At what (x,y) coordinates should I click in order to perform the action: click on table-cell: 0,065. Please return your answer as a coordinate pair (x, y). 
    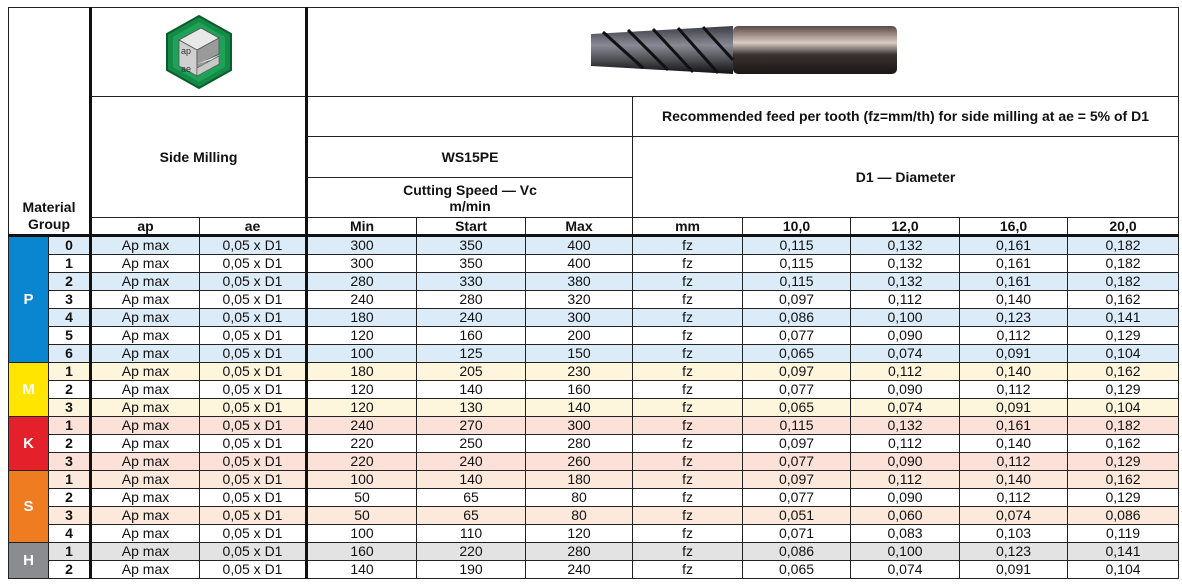
    Looking at the image, I should click on (797, 569).